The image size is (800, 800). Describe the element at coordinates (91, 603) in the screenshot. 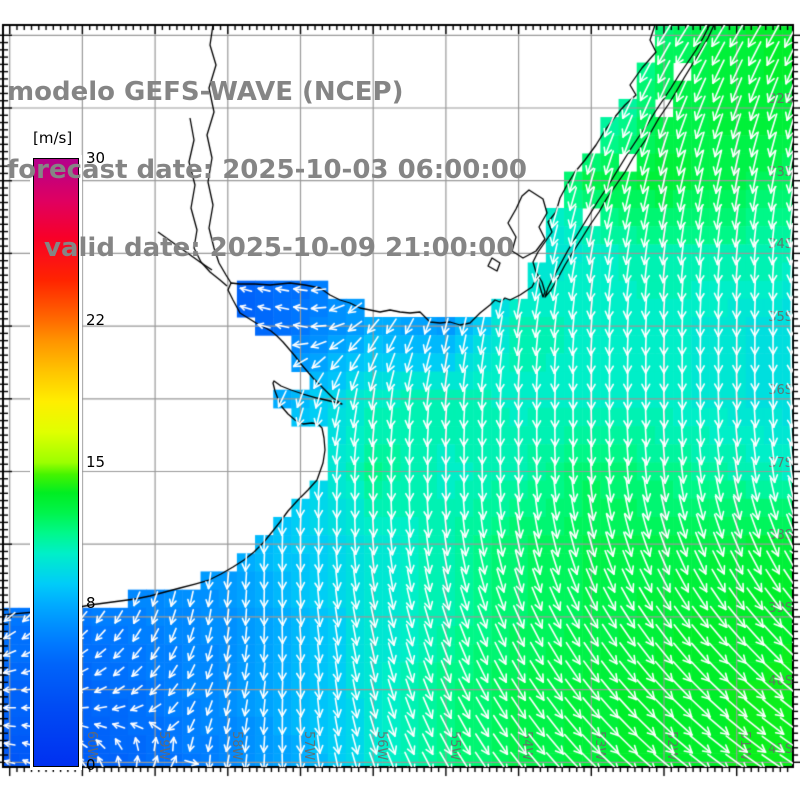

I see `colorbar-tick-8: 8` at that location.